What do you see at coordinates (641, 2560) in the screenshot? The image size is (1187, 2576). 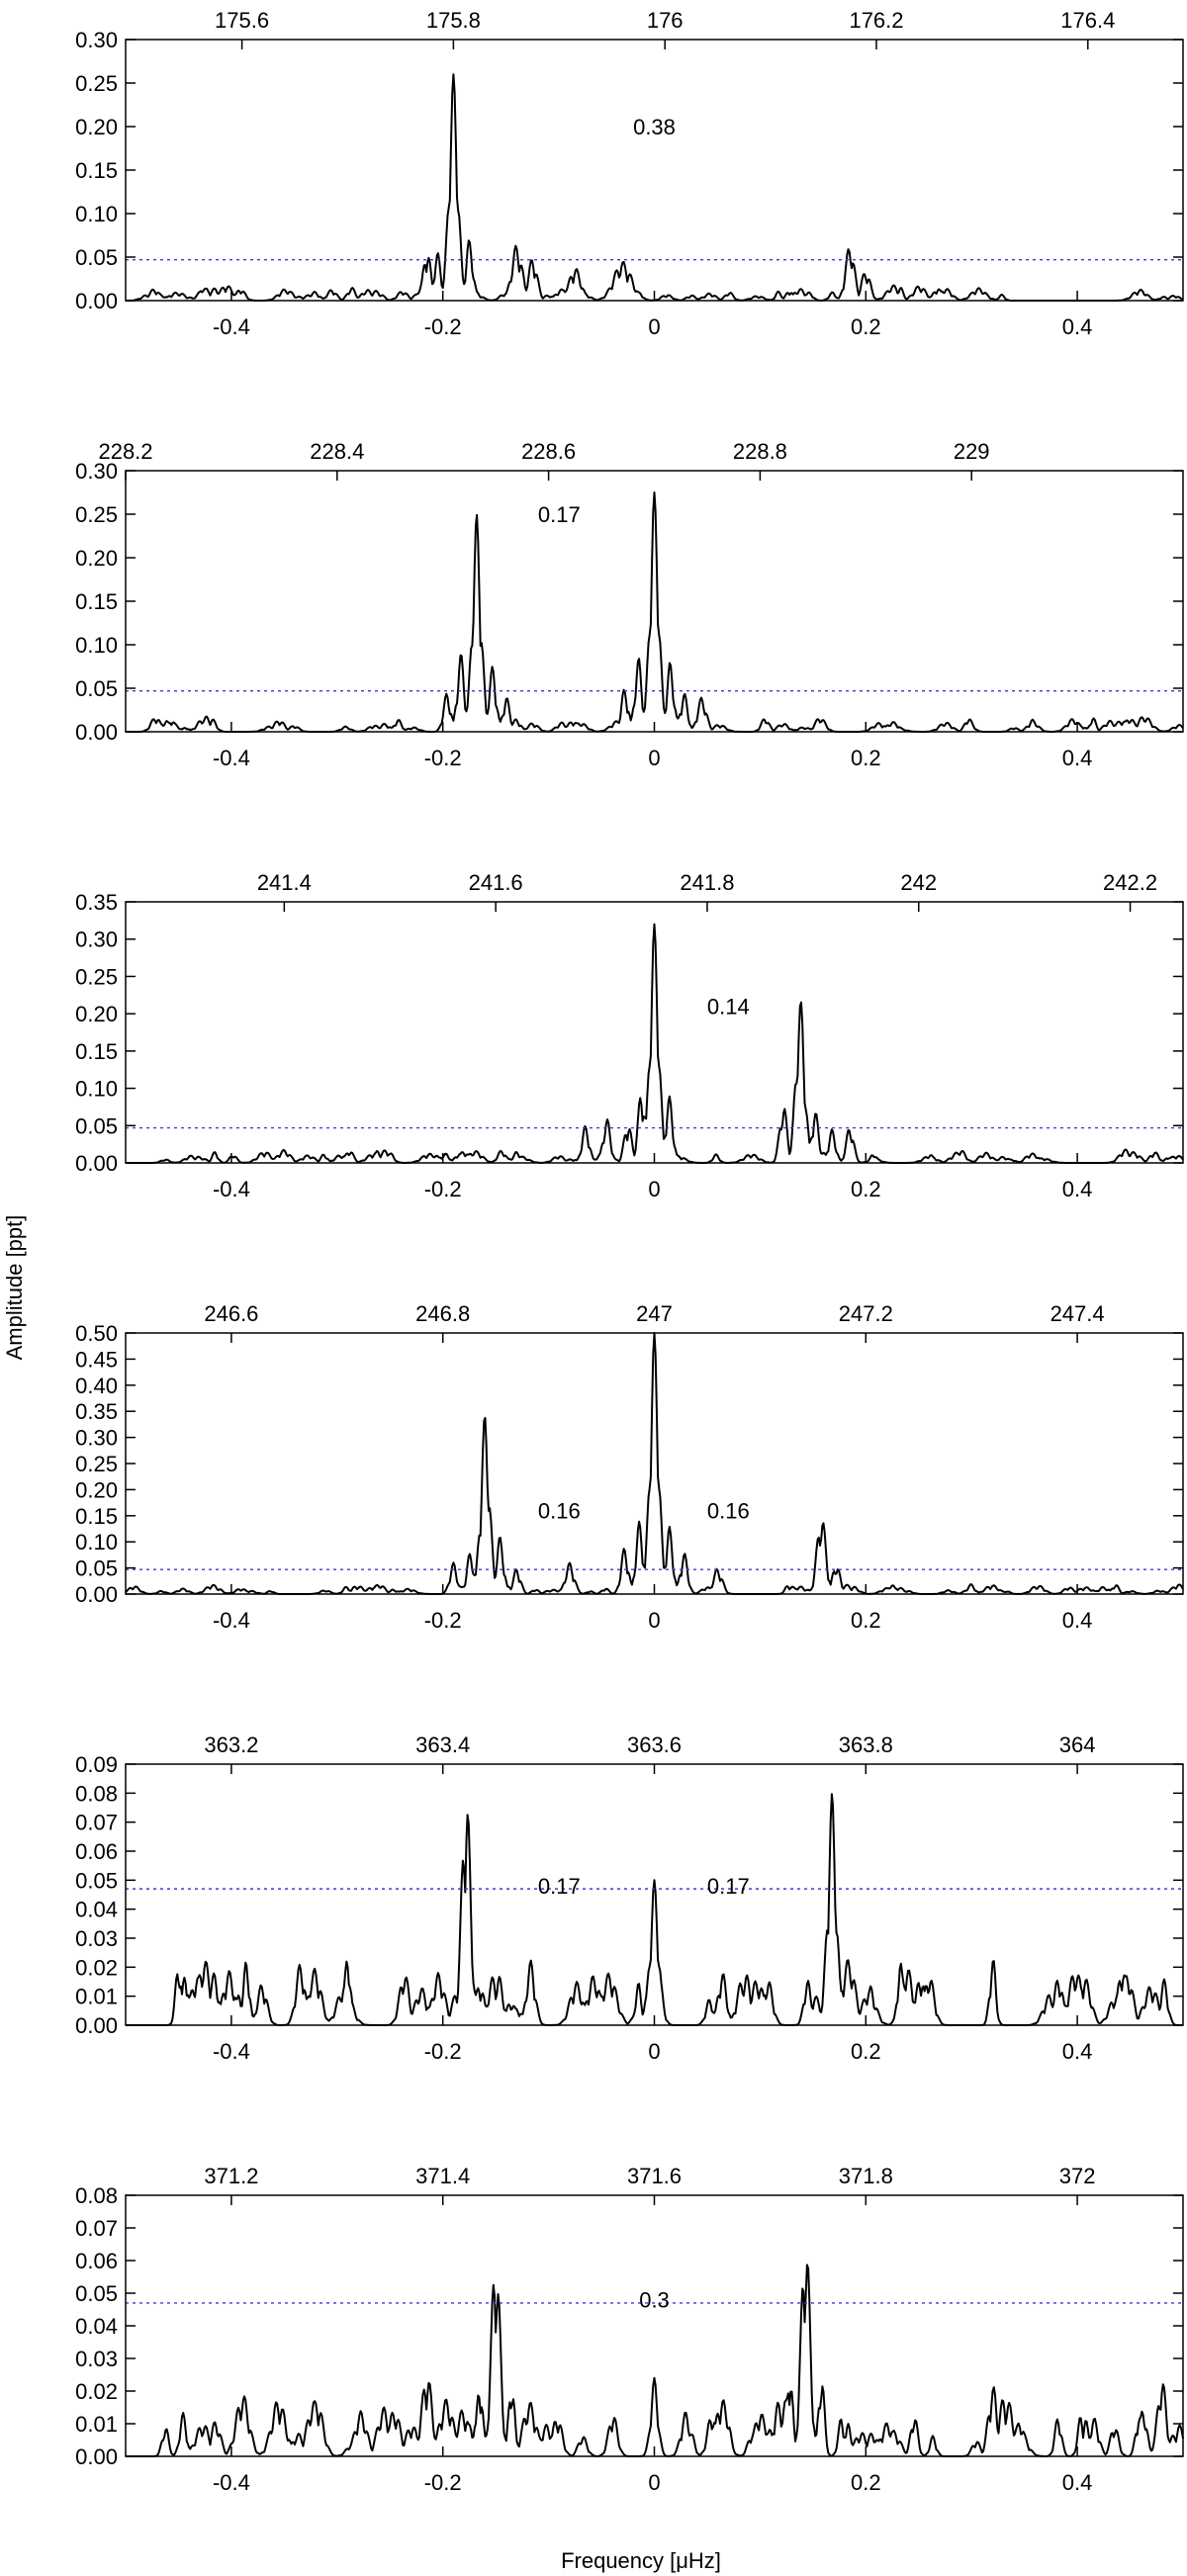 I see `x-axis-title: Frequency [μHz]` at bounding box center [641, 2560].